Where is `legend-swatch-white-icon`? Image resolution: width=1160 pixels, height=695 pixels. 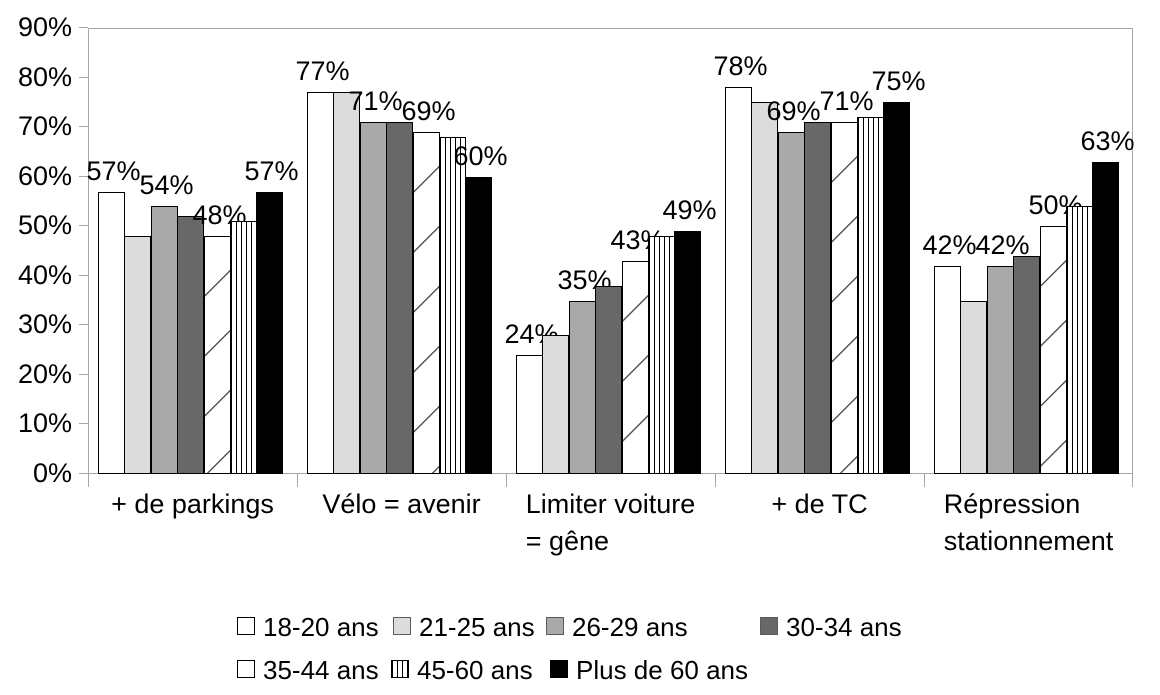 legend-swatch-white-icon is located at coordinates (246, 626).